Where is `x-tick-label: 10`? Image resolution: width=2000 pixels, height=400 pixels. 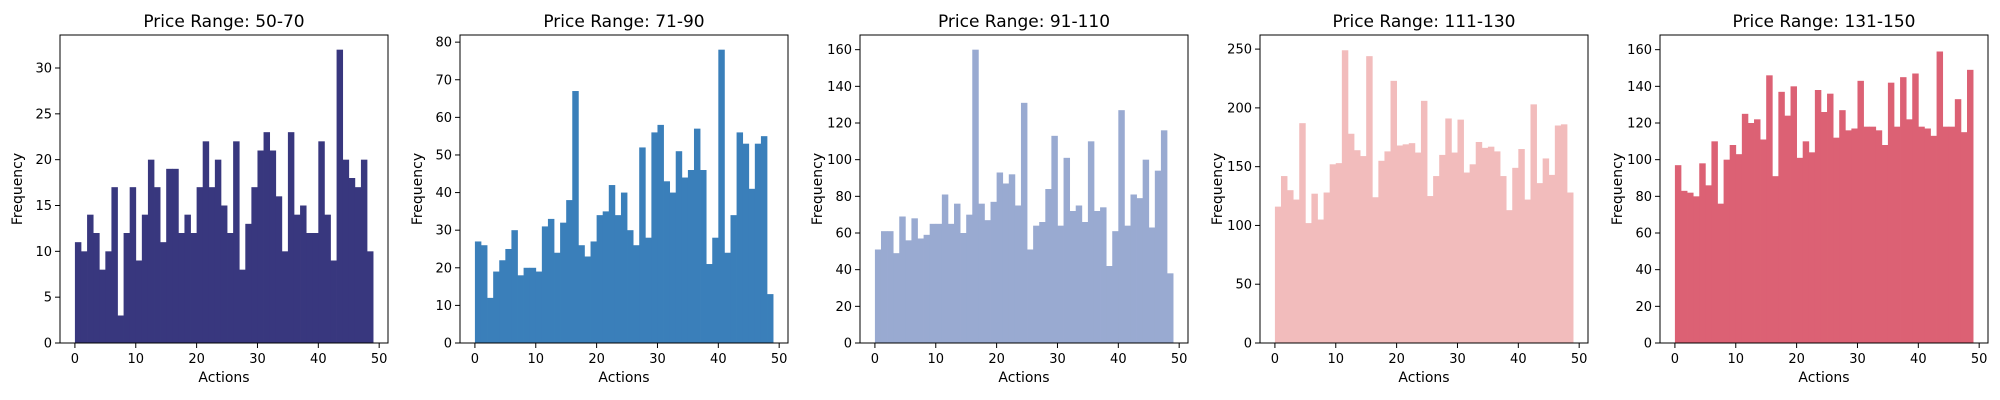 x-tick-label: 10 is located at coordinates (135, 359).